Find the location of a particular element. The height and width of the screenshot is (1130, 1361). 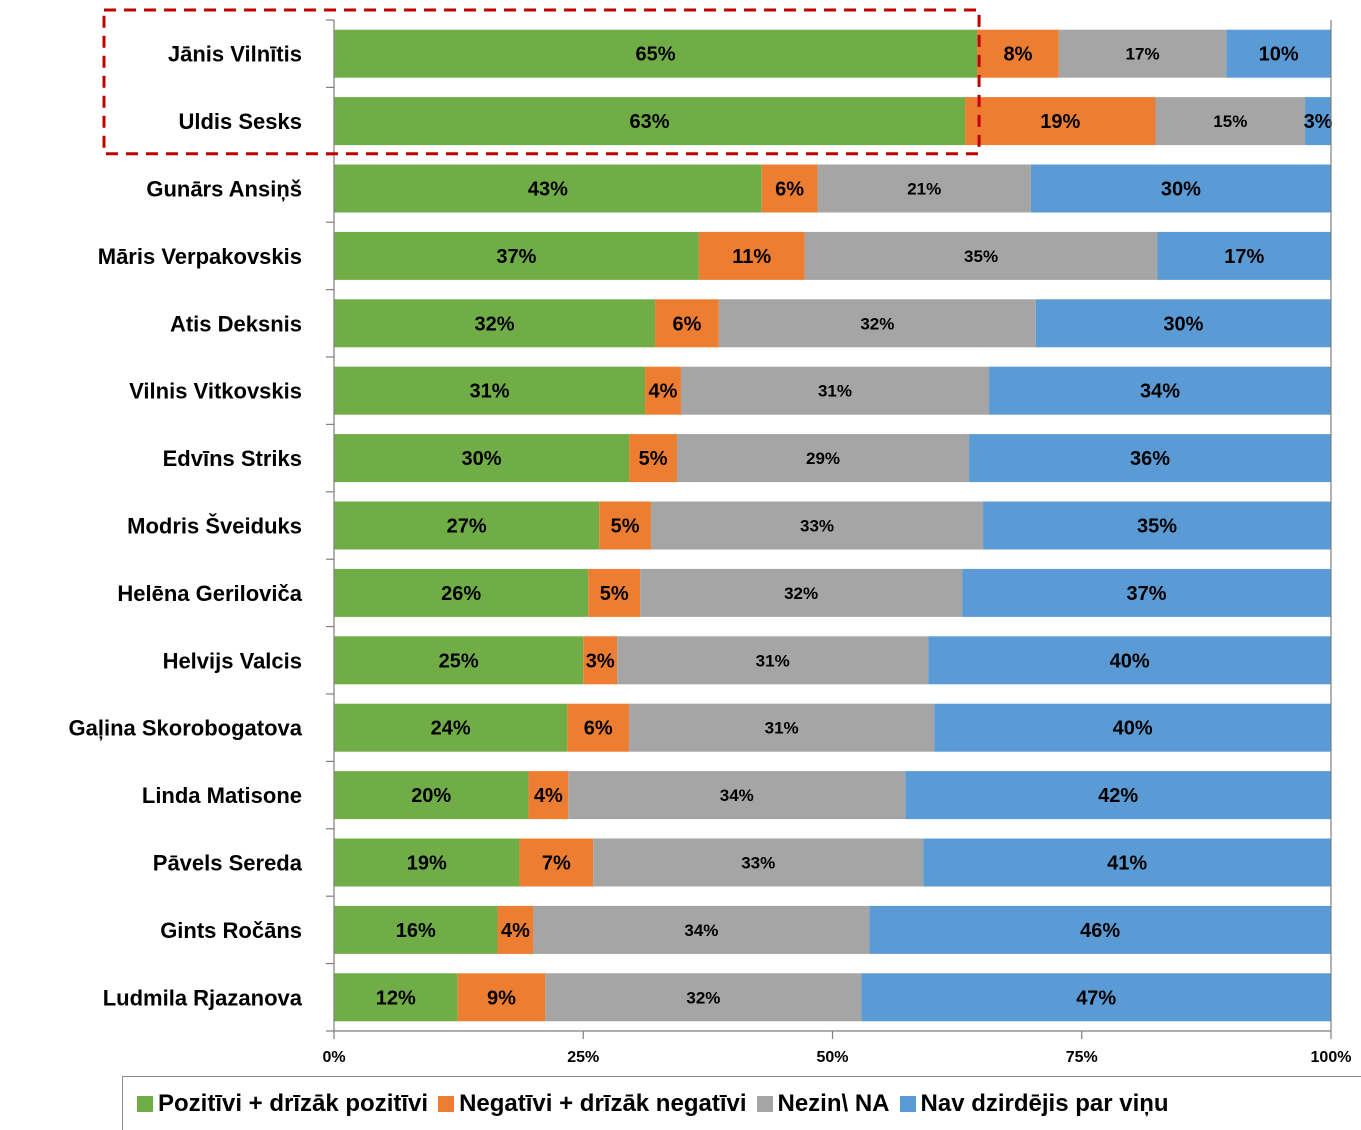

data-label-helvijs-valcis-s2: 31% is located at coordinates (773, 660).